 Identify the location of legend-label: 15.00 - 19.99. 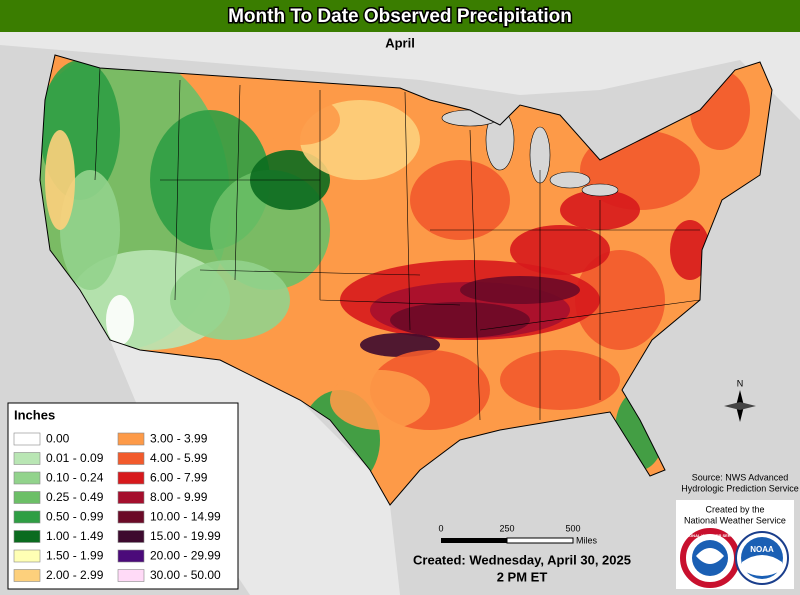
(185, 536).